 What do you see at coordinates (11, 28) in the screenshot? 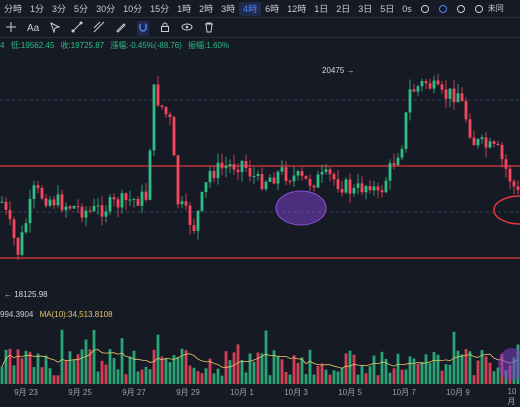
I see `crosshair-icon` at bounding box center [11, 28].